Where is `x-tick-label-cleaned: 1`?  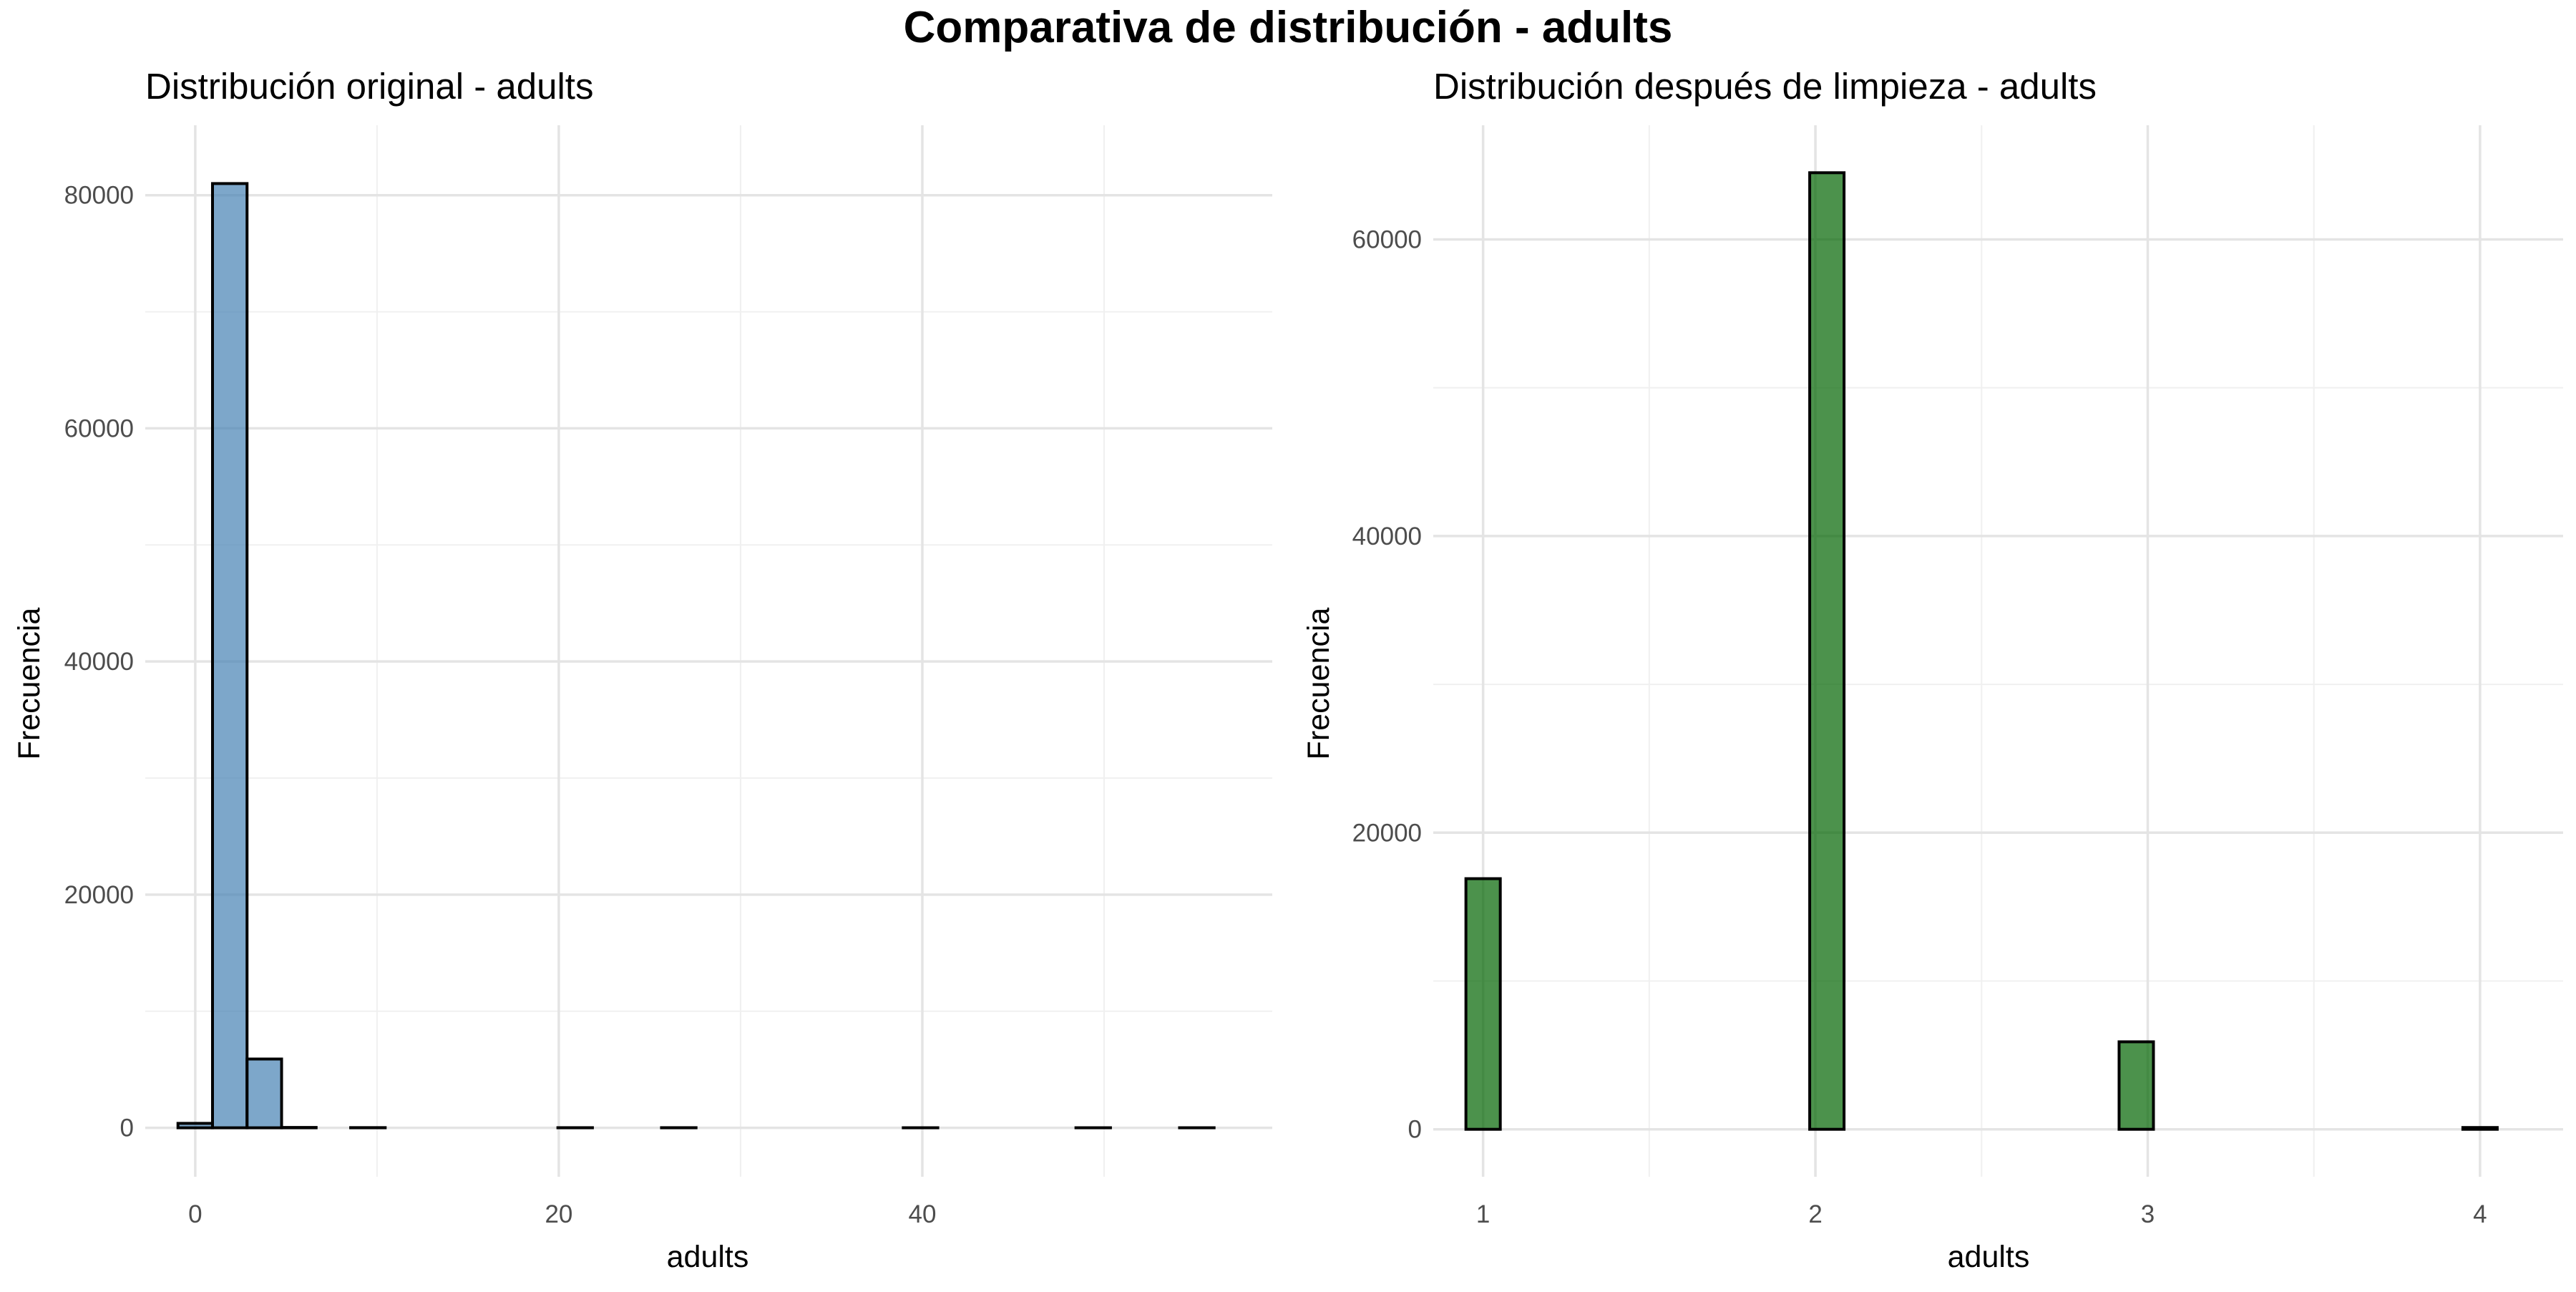 x-tick-label-cleaned: 1 is located at coordinates (1483, 1214).